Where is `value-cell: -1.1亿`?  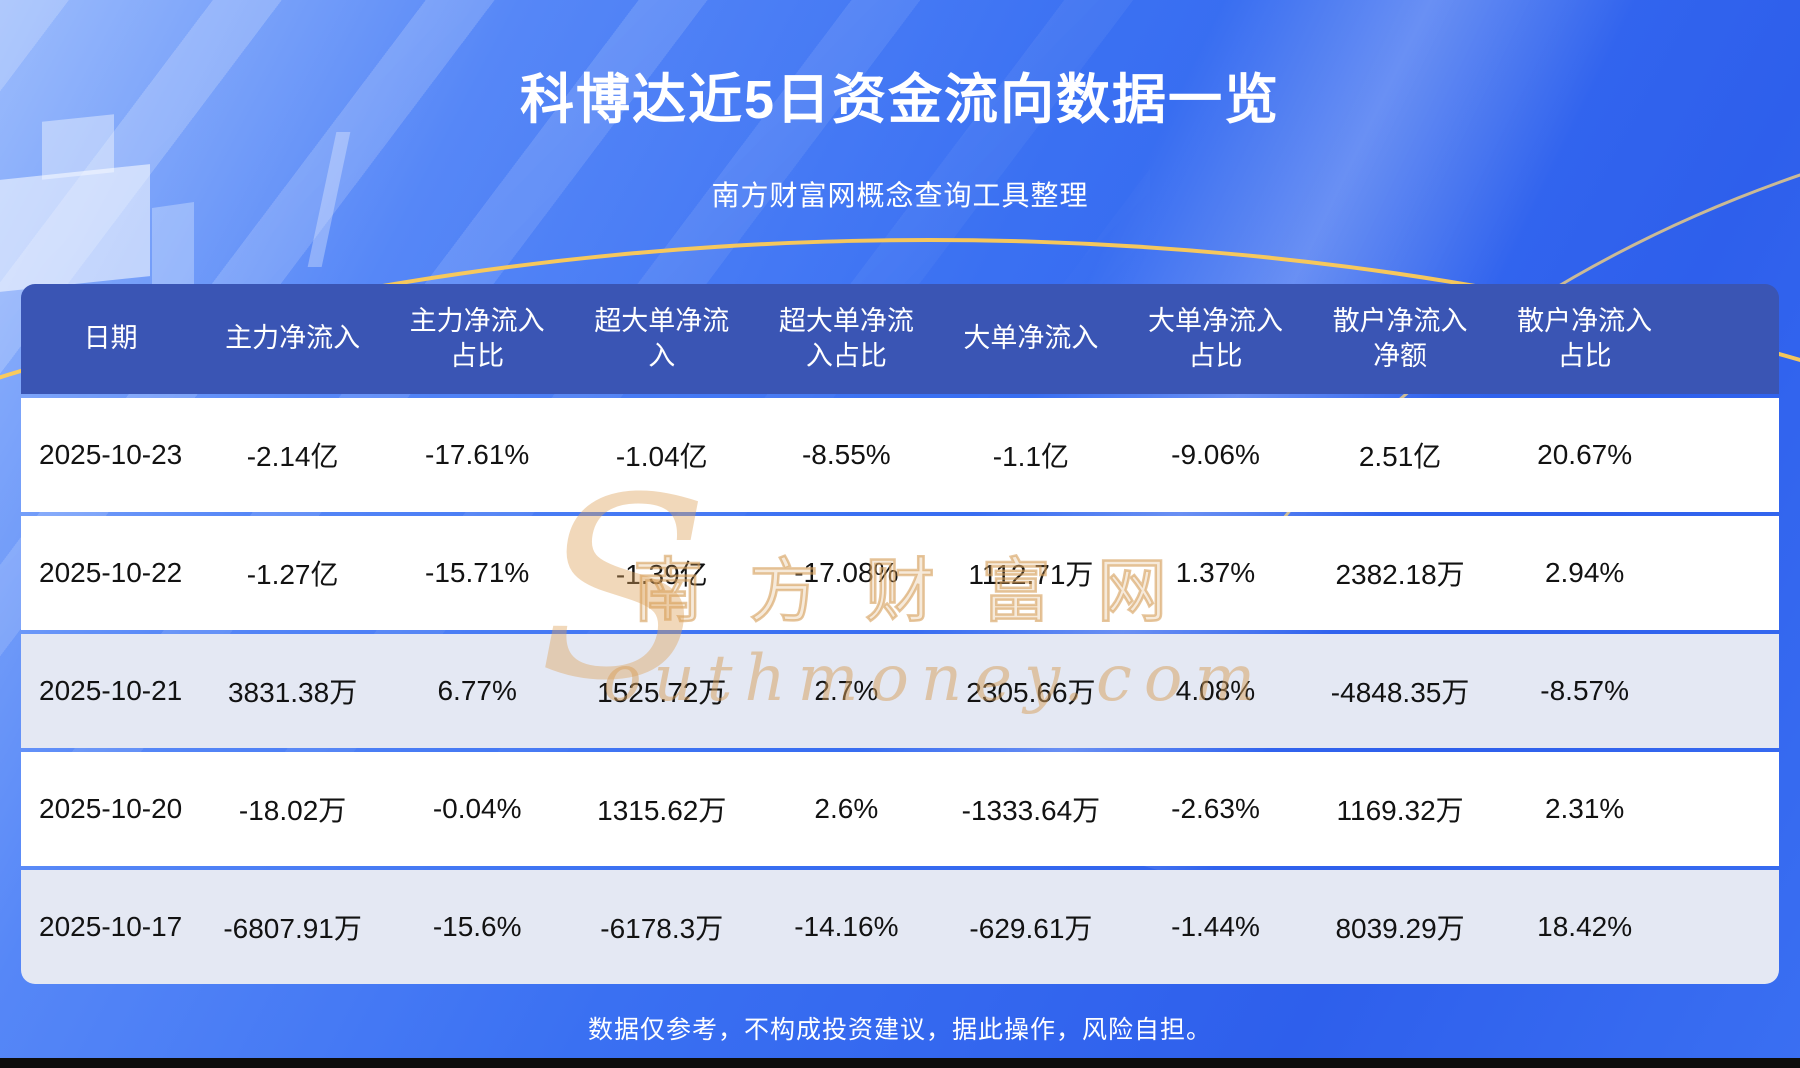 value-cell: -1.1亿 is located at coordinates (1031, 455).